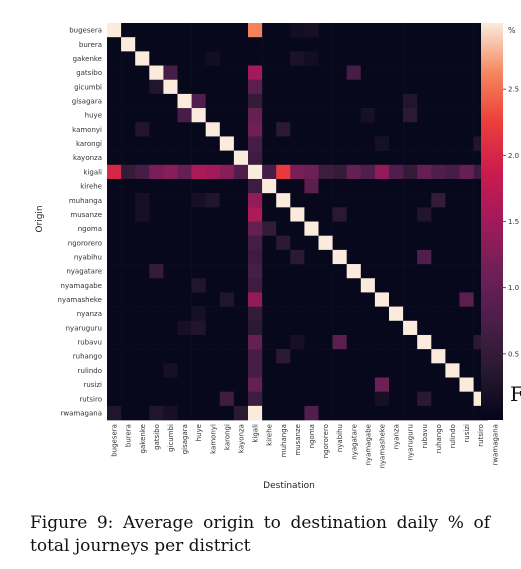 This screenshot has width=521, height=569. I want to click on heatmap-cell-nyaruguru-gisagara, so click(184, 328).